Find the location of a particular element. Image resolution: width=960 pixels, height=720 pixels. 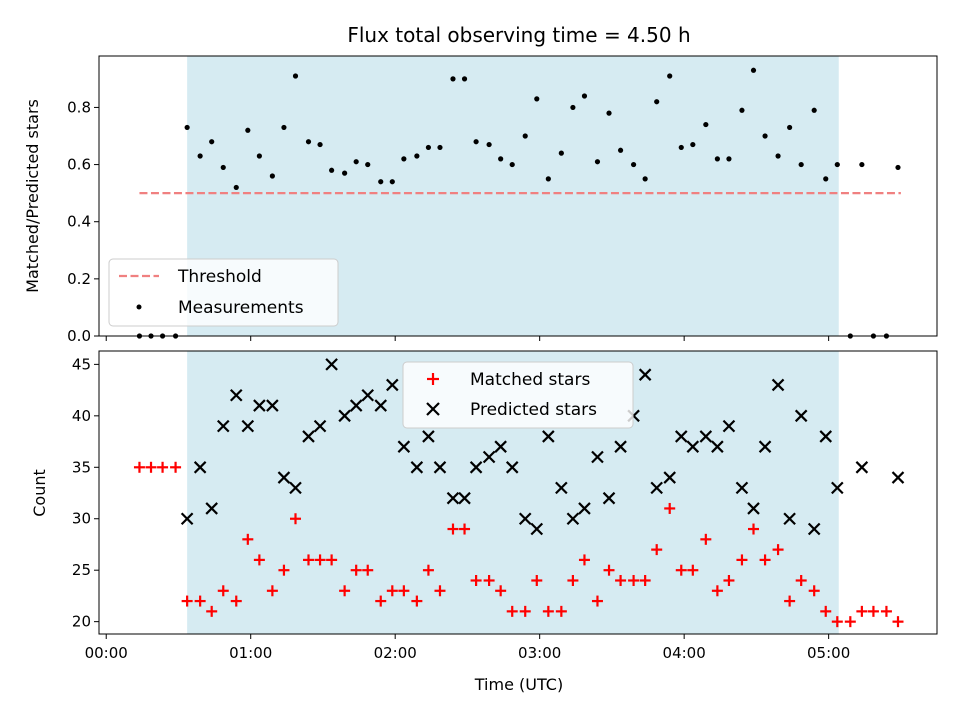

y-tick-label: 45 is located at coordinates (81, 364).